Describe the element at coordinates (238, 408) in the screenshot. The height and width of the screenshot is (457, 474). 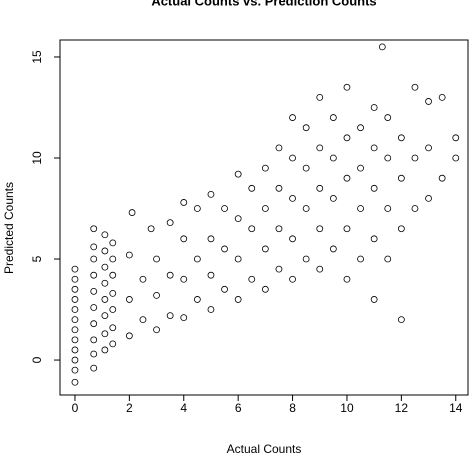
I see `x-tick-label: 6` at that location.